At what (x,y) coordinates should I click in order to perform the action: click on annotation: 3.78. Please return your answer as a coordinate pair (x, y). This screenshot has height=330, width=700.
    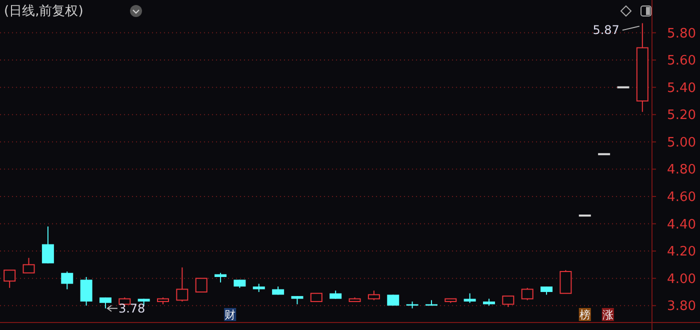
    Looking at the image, I should click on (132, 309).